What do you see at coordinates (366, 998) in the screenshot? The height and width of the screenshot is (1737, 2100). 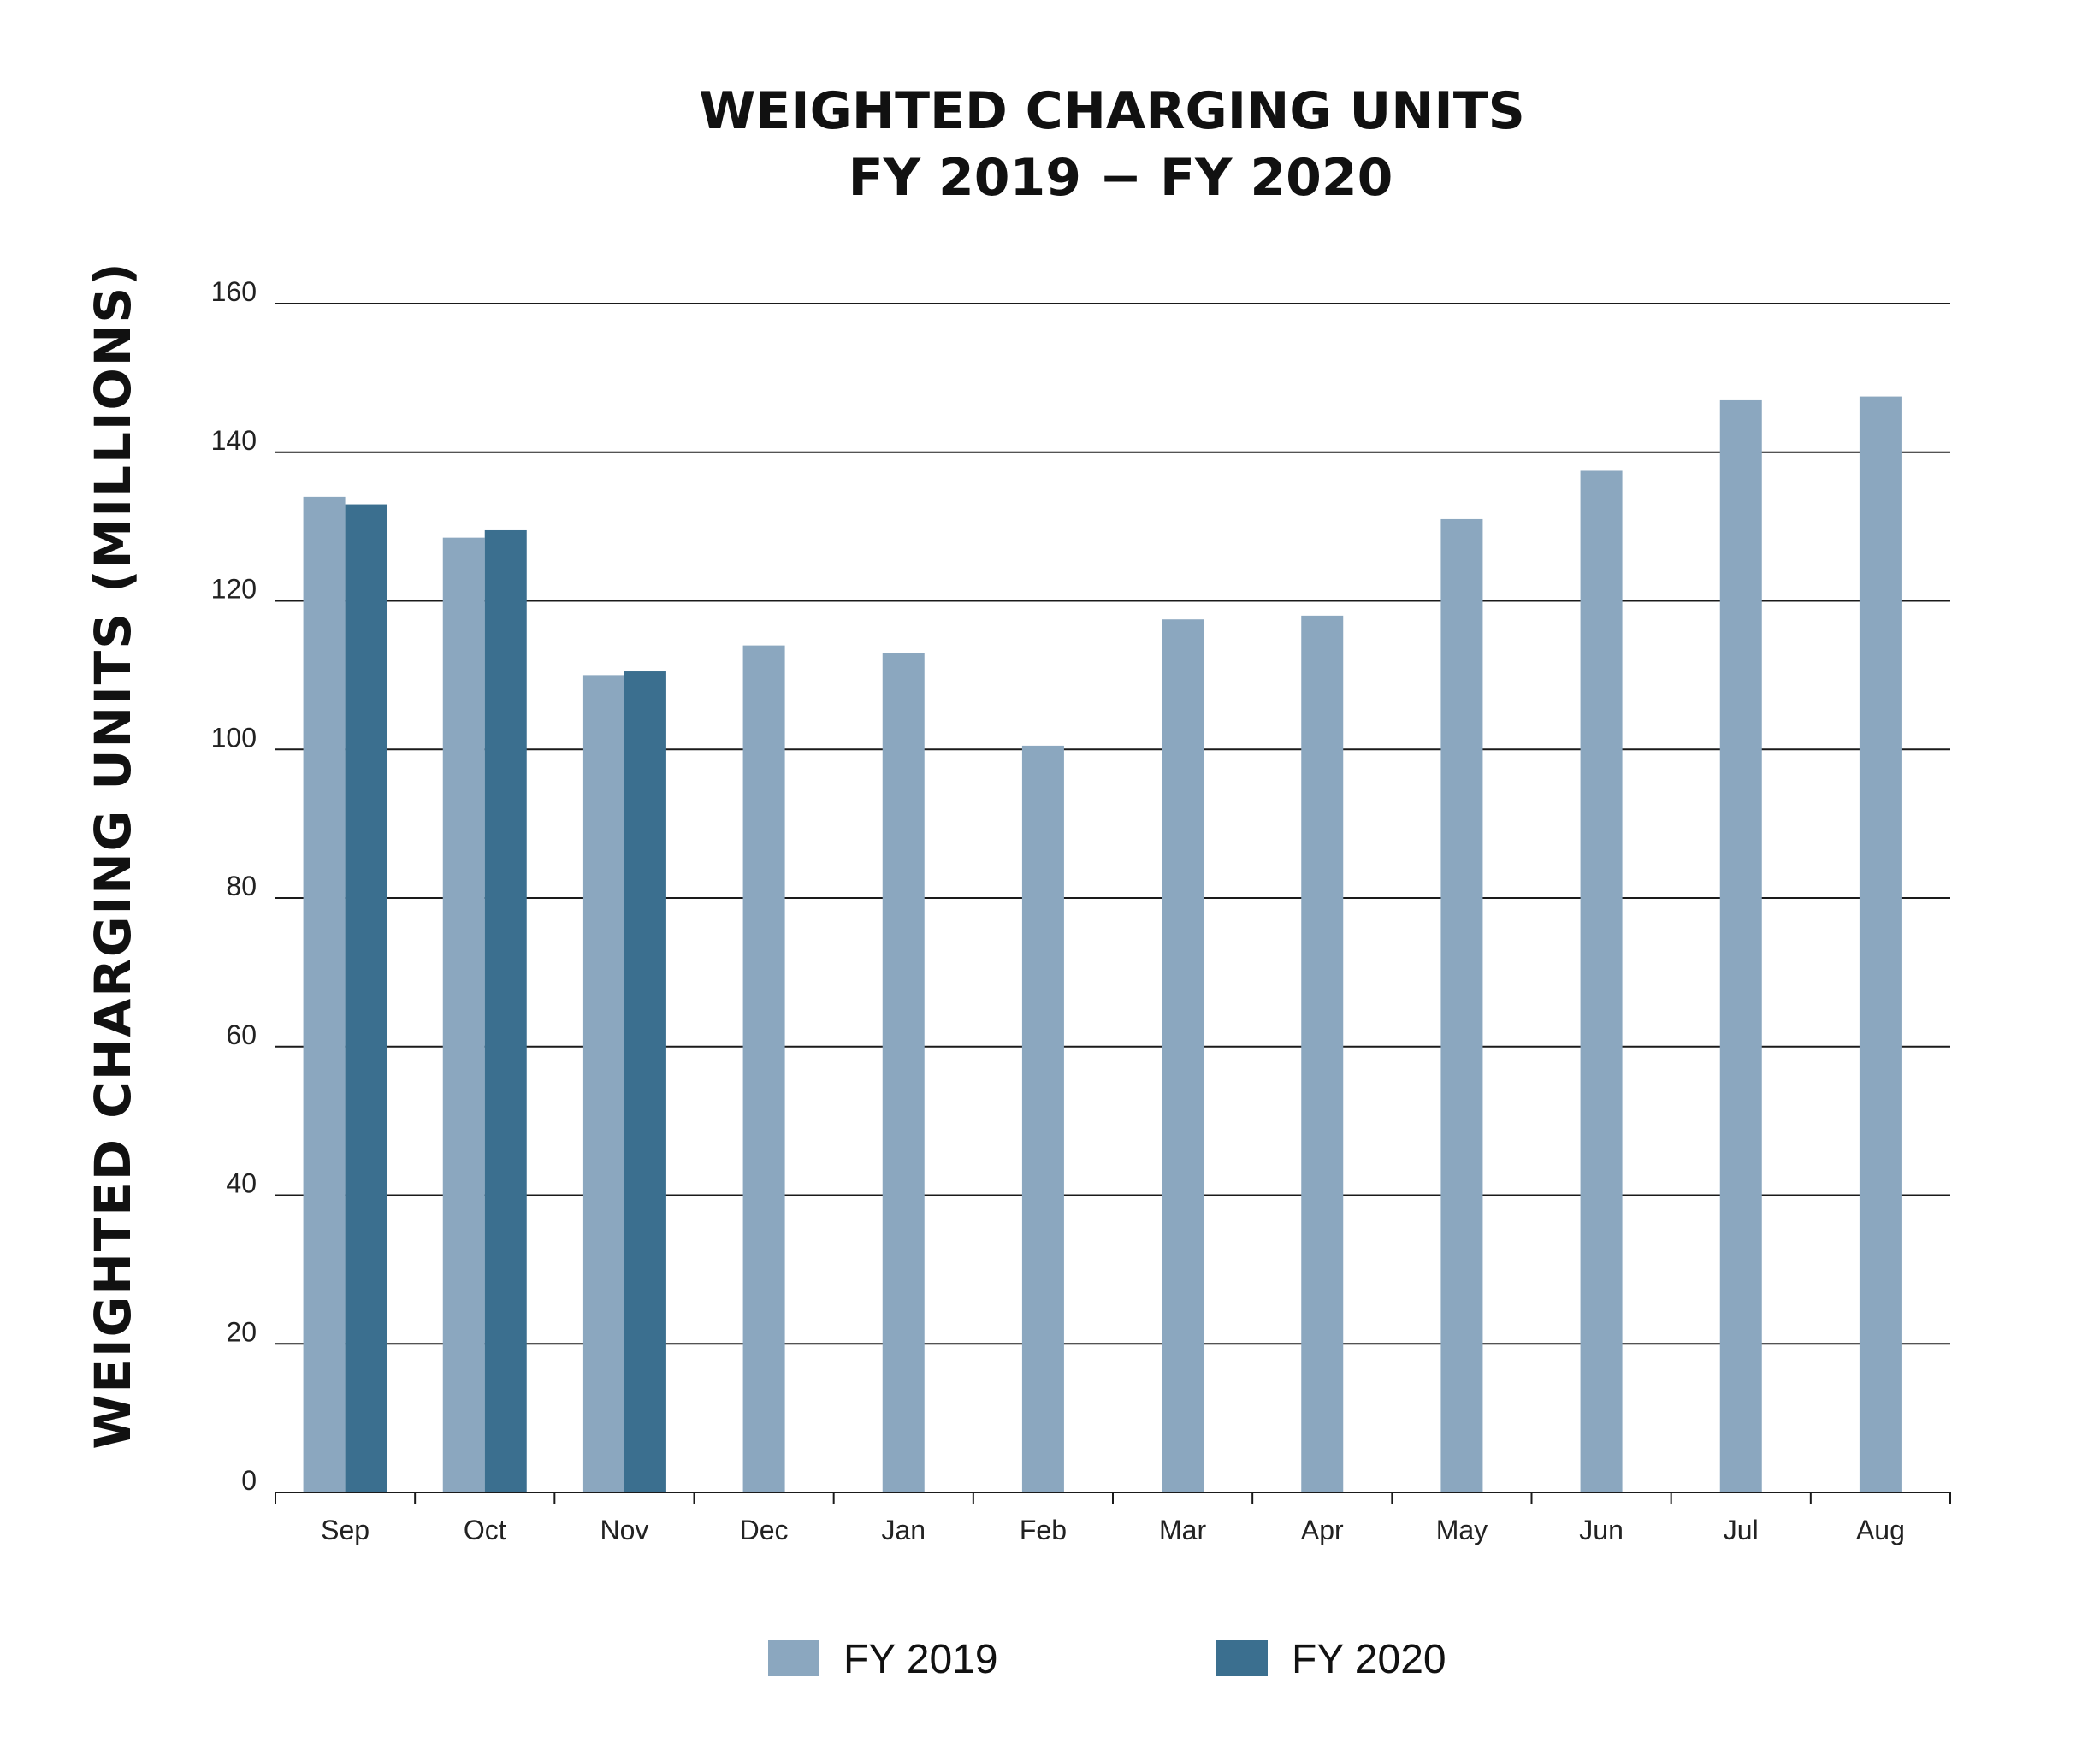 I see `bar-fy-2020-sep` at bounding box center [366, 998].